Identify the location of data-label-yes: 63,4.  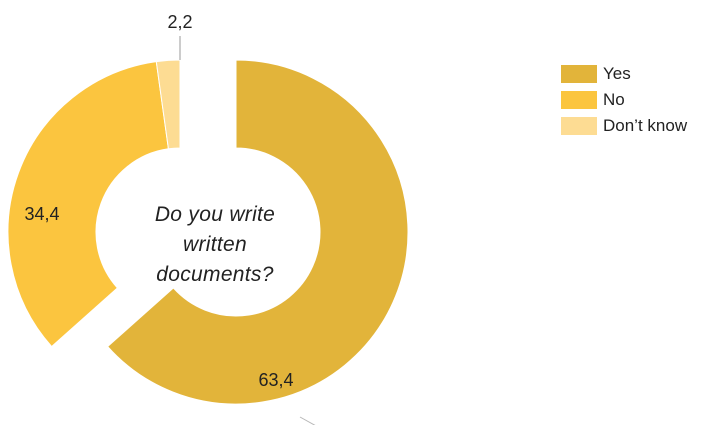
(275, 380).